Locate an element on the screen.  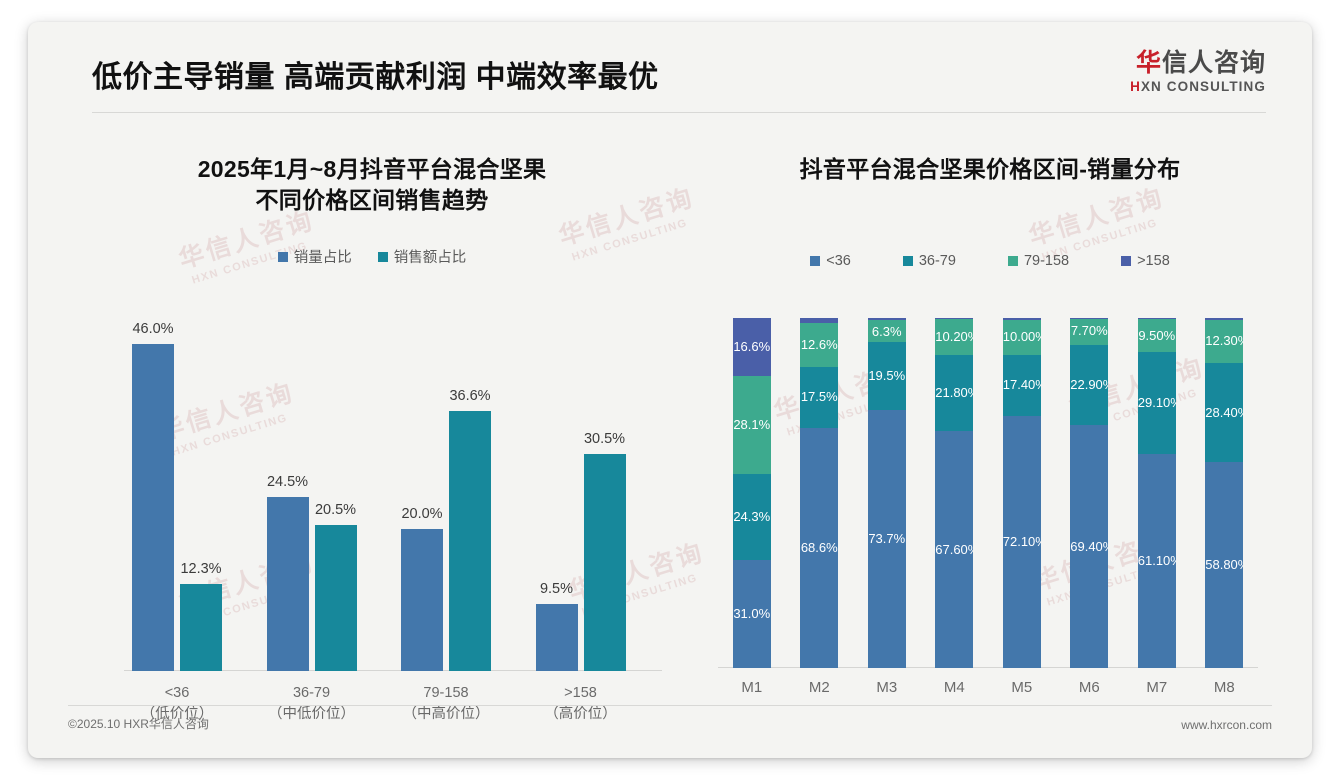
brand-logo-cn-red: 华 is located at coordinates (1148, 63).